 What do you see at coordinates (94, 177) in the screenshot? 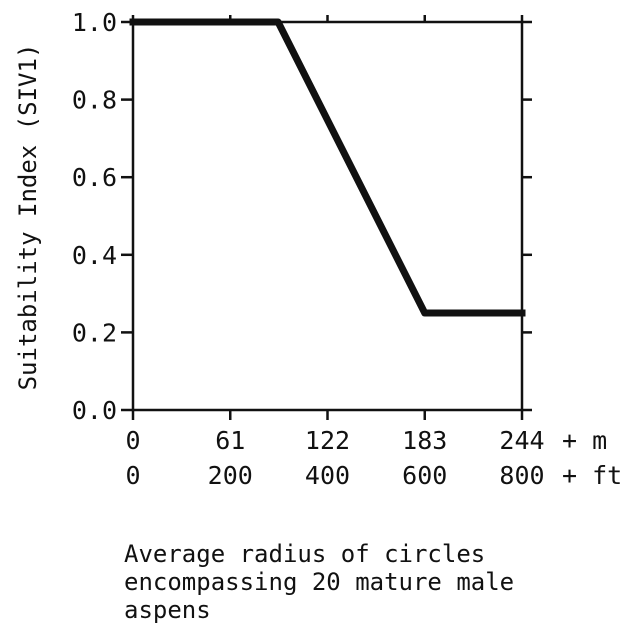
I see `y-tick-label: 0.6` at bounding box center [94, 177].